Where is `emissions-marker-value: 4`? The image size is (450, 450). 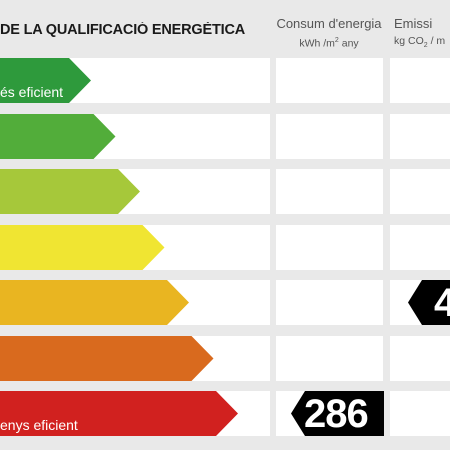 emissions-marker-value: 4 is located at coordinates (442, 303).